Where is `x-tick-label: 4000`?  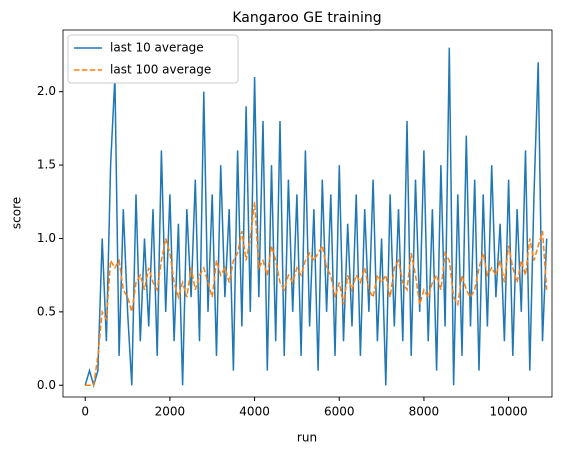
x-tick-label: 4000 is located at coordinates (254, 412).